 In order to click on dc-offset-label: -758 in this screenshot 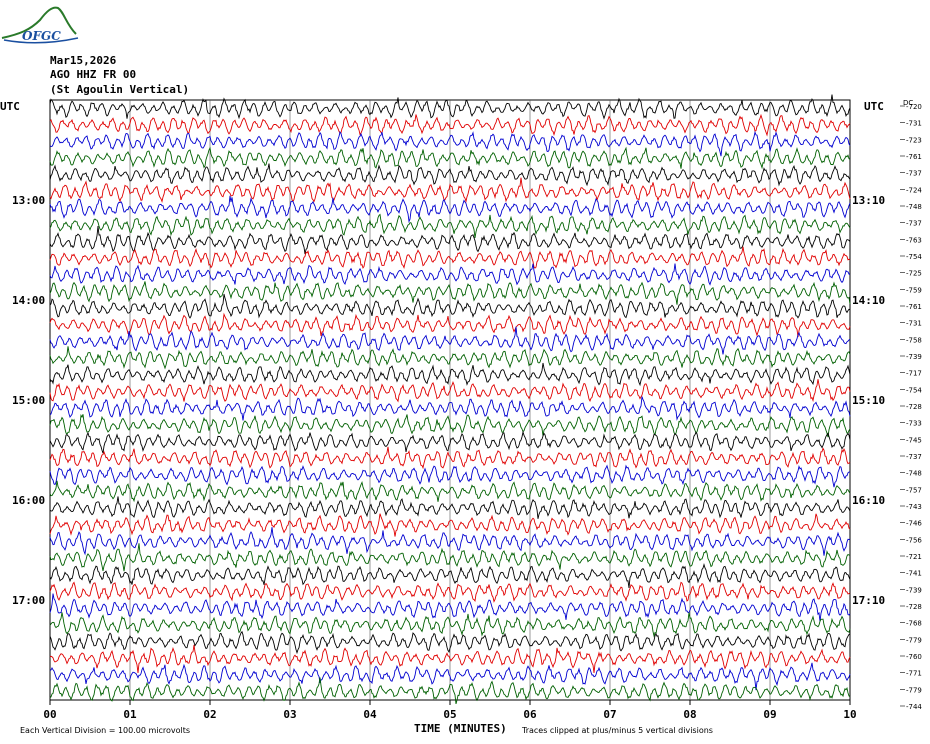, I will do `click(914, 340)`.